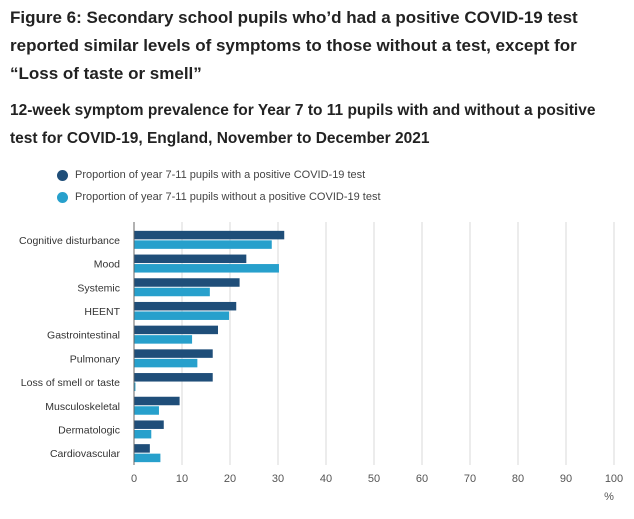 The height and width of the screenshot is (519, 634). What do you see at coordinates (230, 479) in the screenshot?
I see `x-tick-label-20: 20` at bounding box center [230, 479].